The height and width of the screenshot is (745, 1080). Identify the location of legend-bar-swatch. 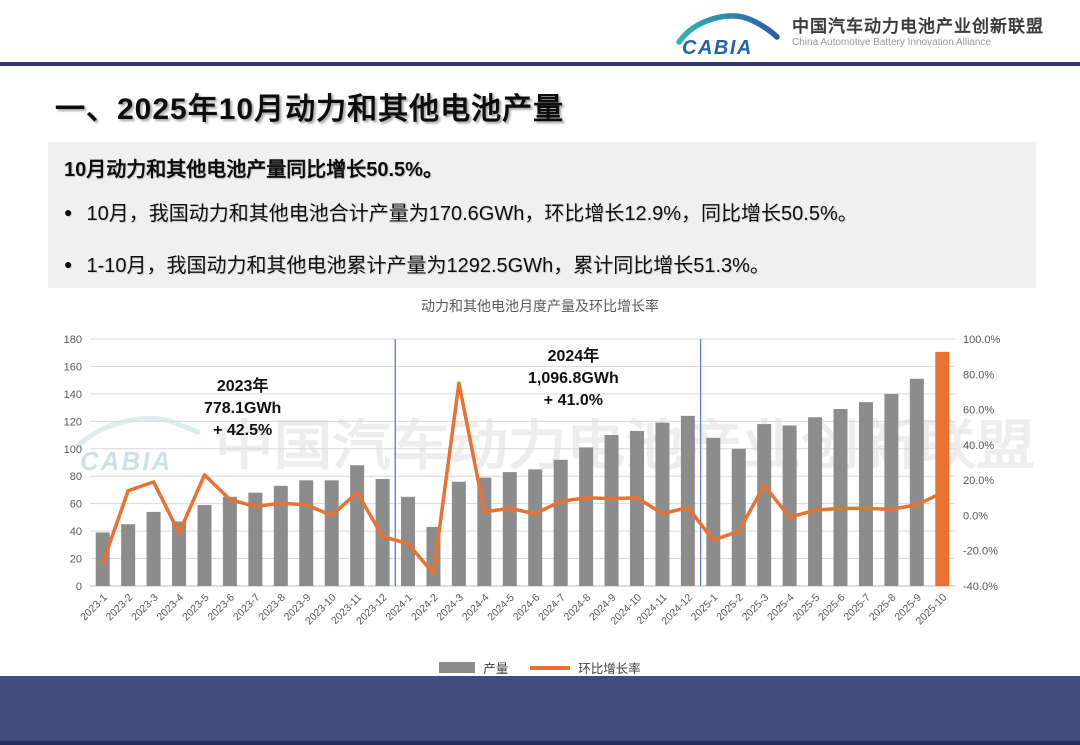
(457, 667).